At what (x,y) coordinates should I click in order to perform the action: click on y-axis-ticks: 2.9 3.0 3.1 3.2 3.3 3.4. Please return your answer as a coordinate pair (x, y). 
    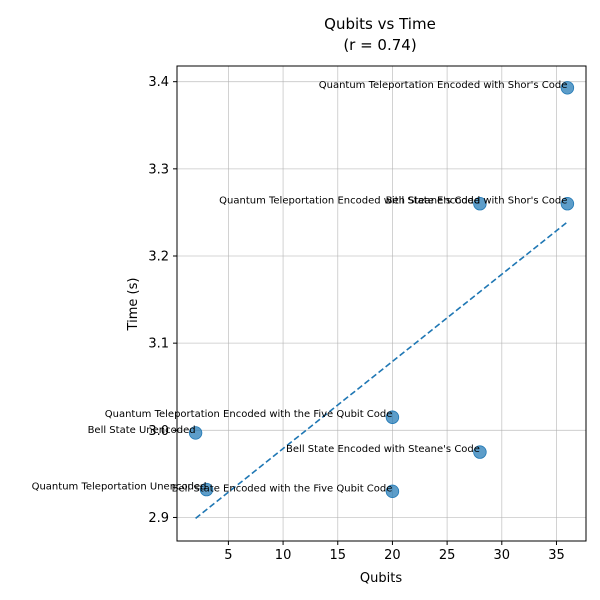
    Looking at the image, I should click on (162, 300).